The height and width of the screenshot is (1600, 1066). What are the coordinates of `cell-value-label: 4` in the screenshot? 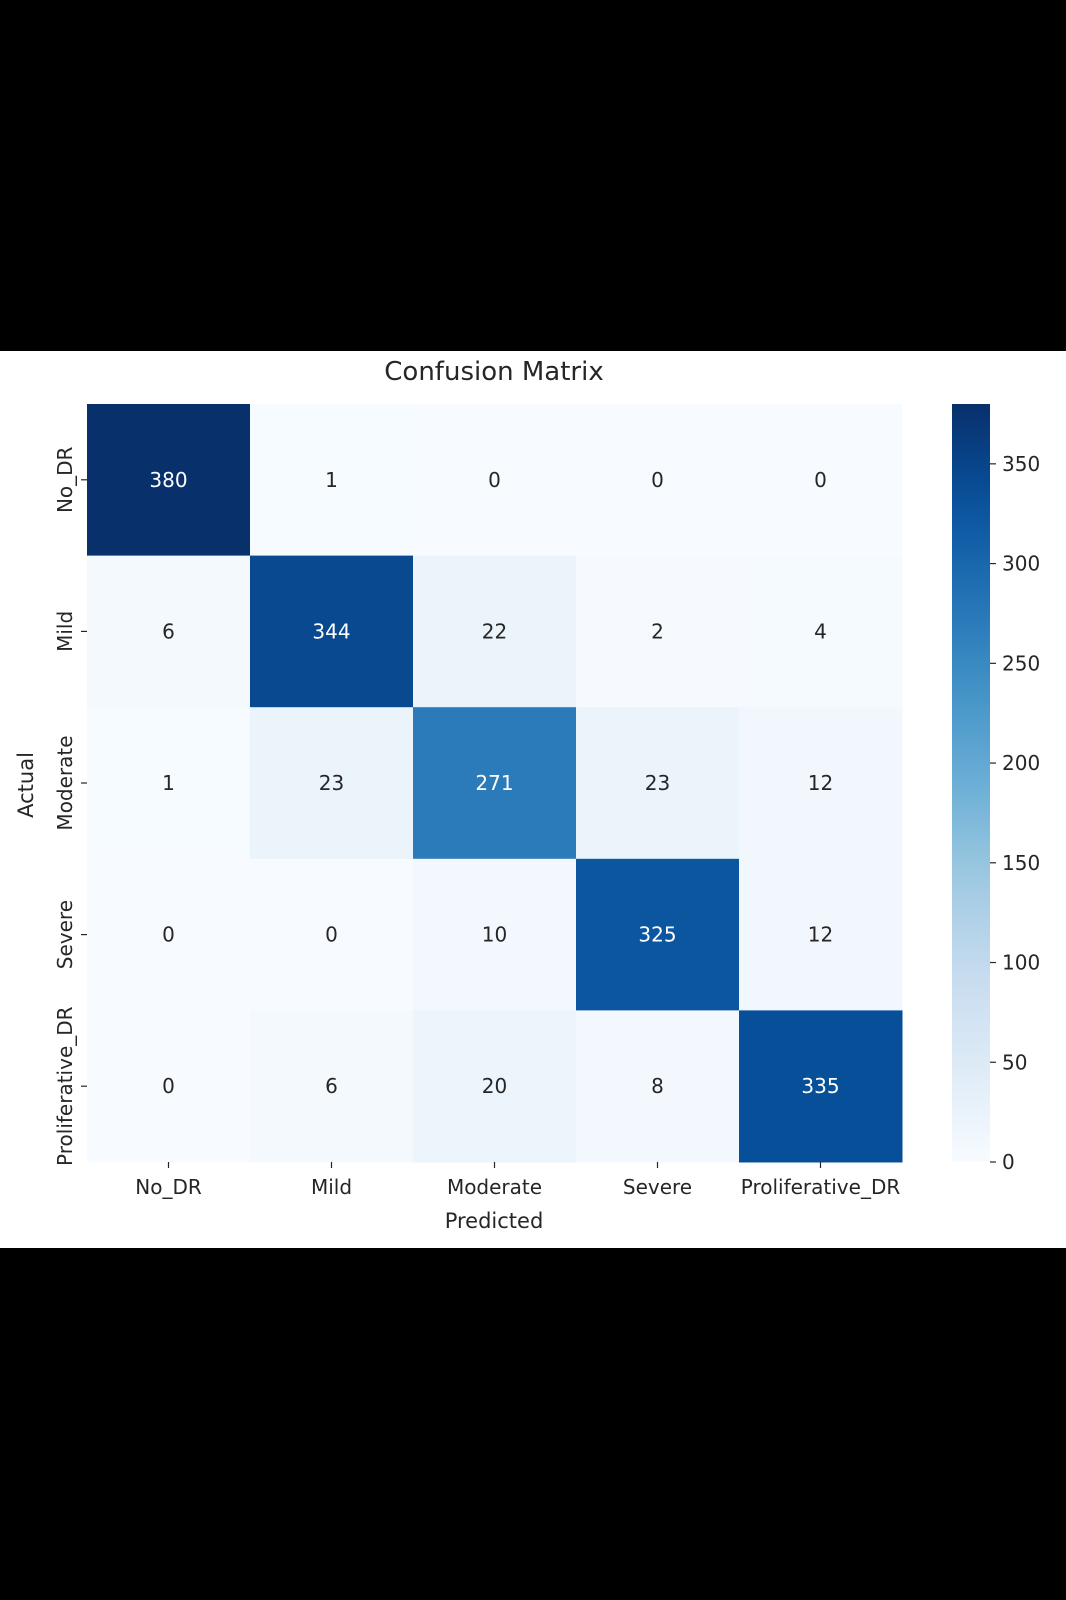 It's located at (820, 631).